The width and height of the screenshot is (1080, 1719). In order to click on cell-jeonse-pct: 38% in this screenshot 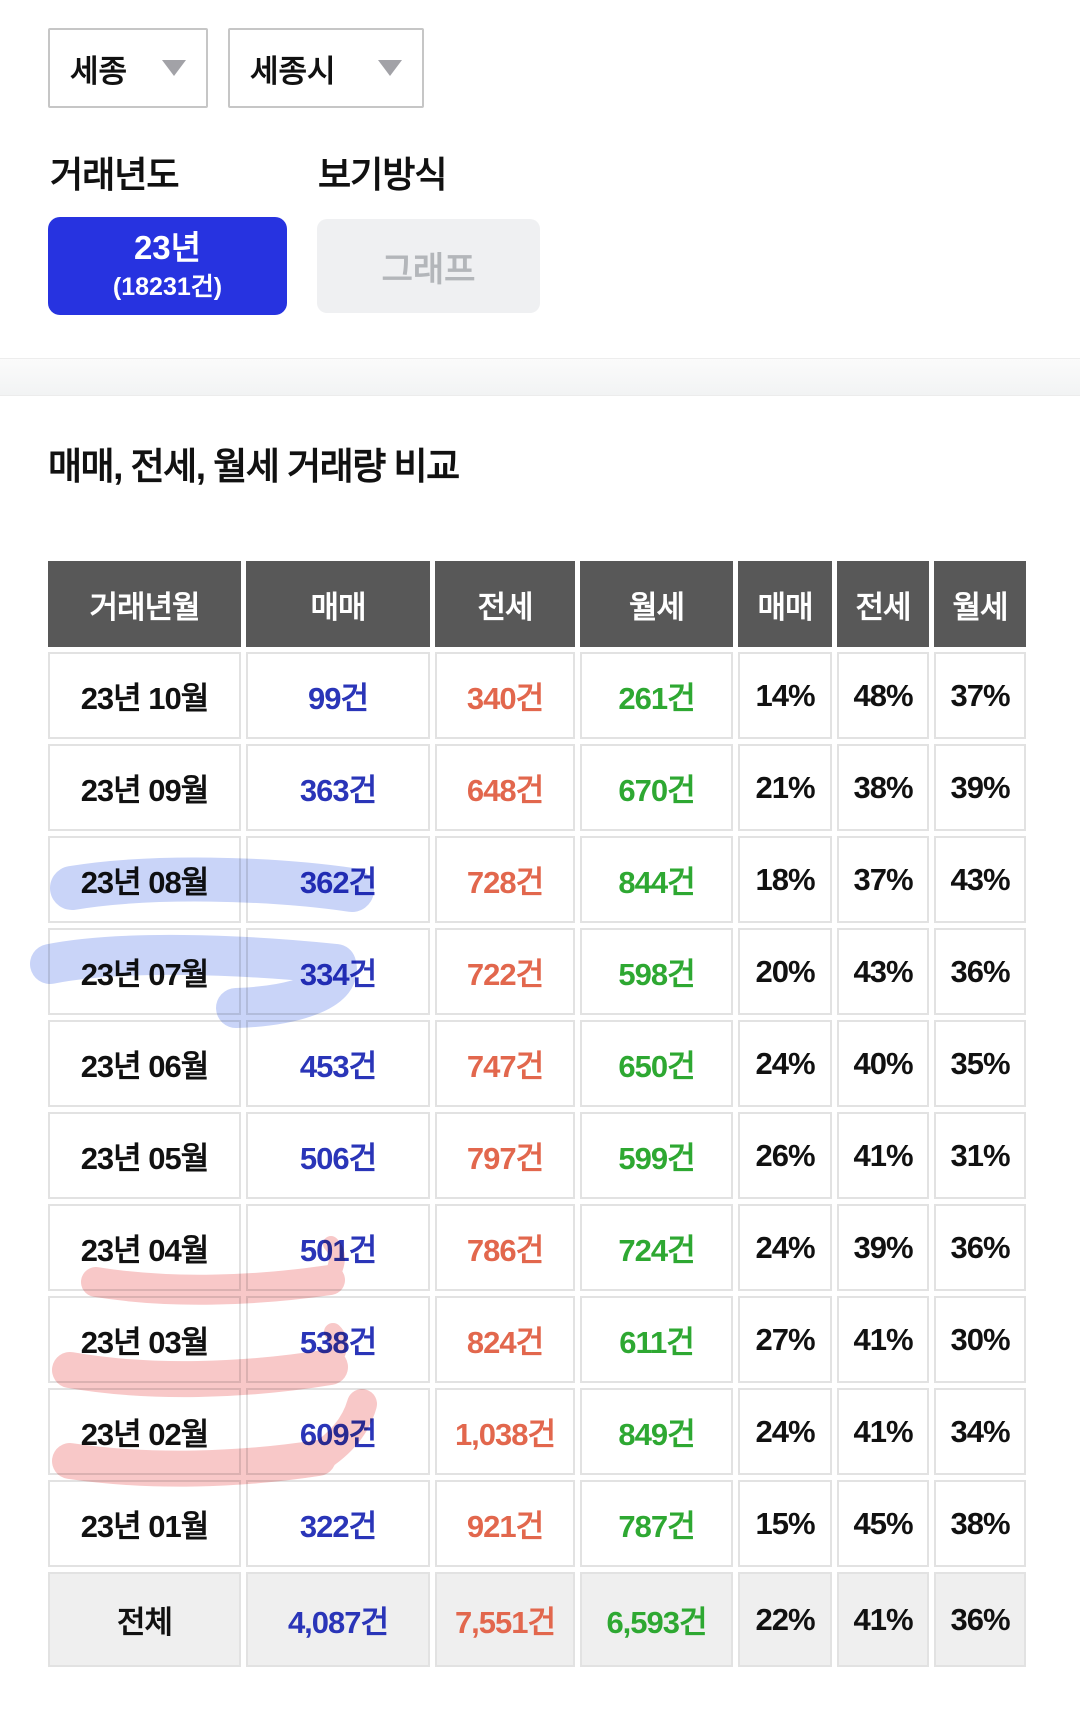, I will do `click(883, 787)`.